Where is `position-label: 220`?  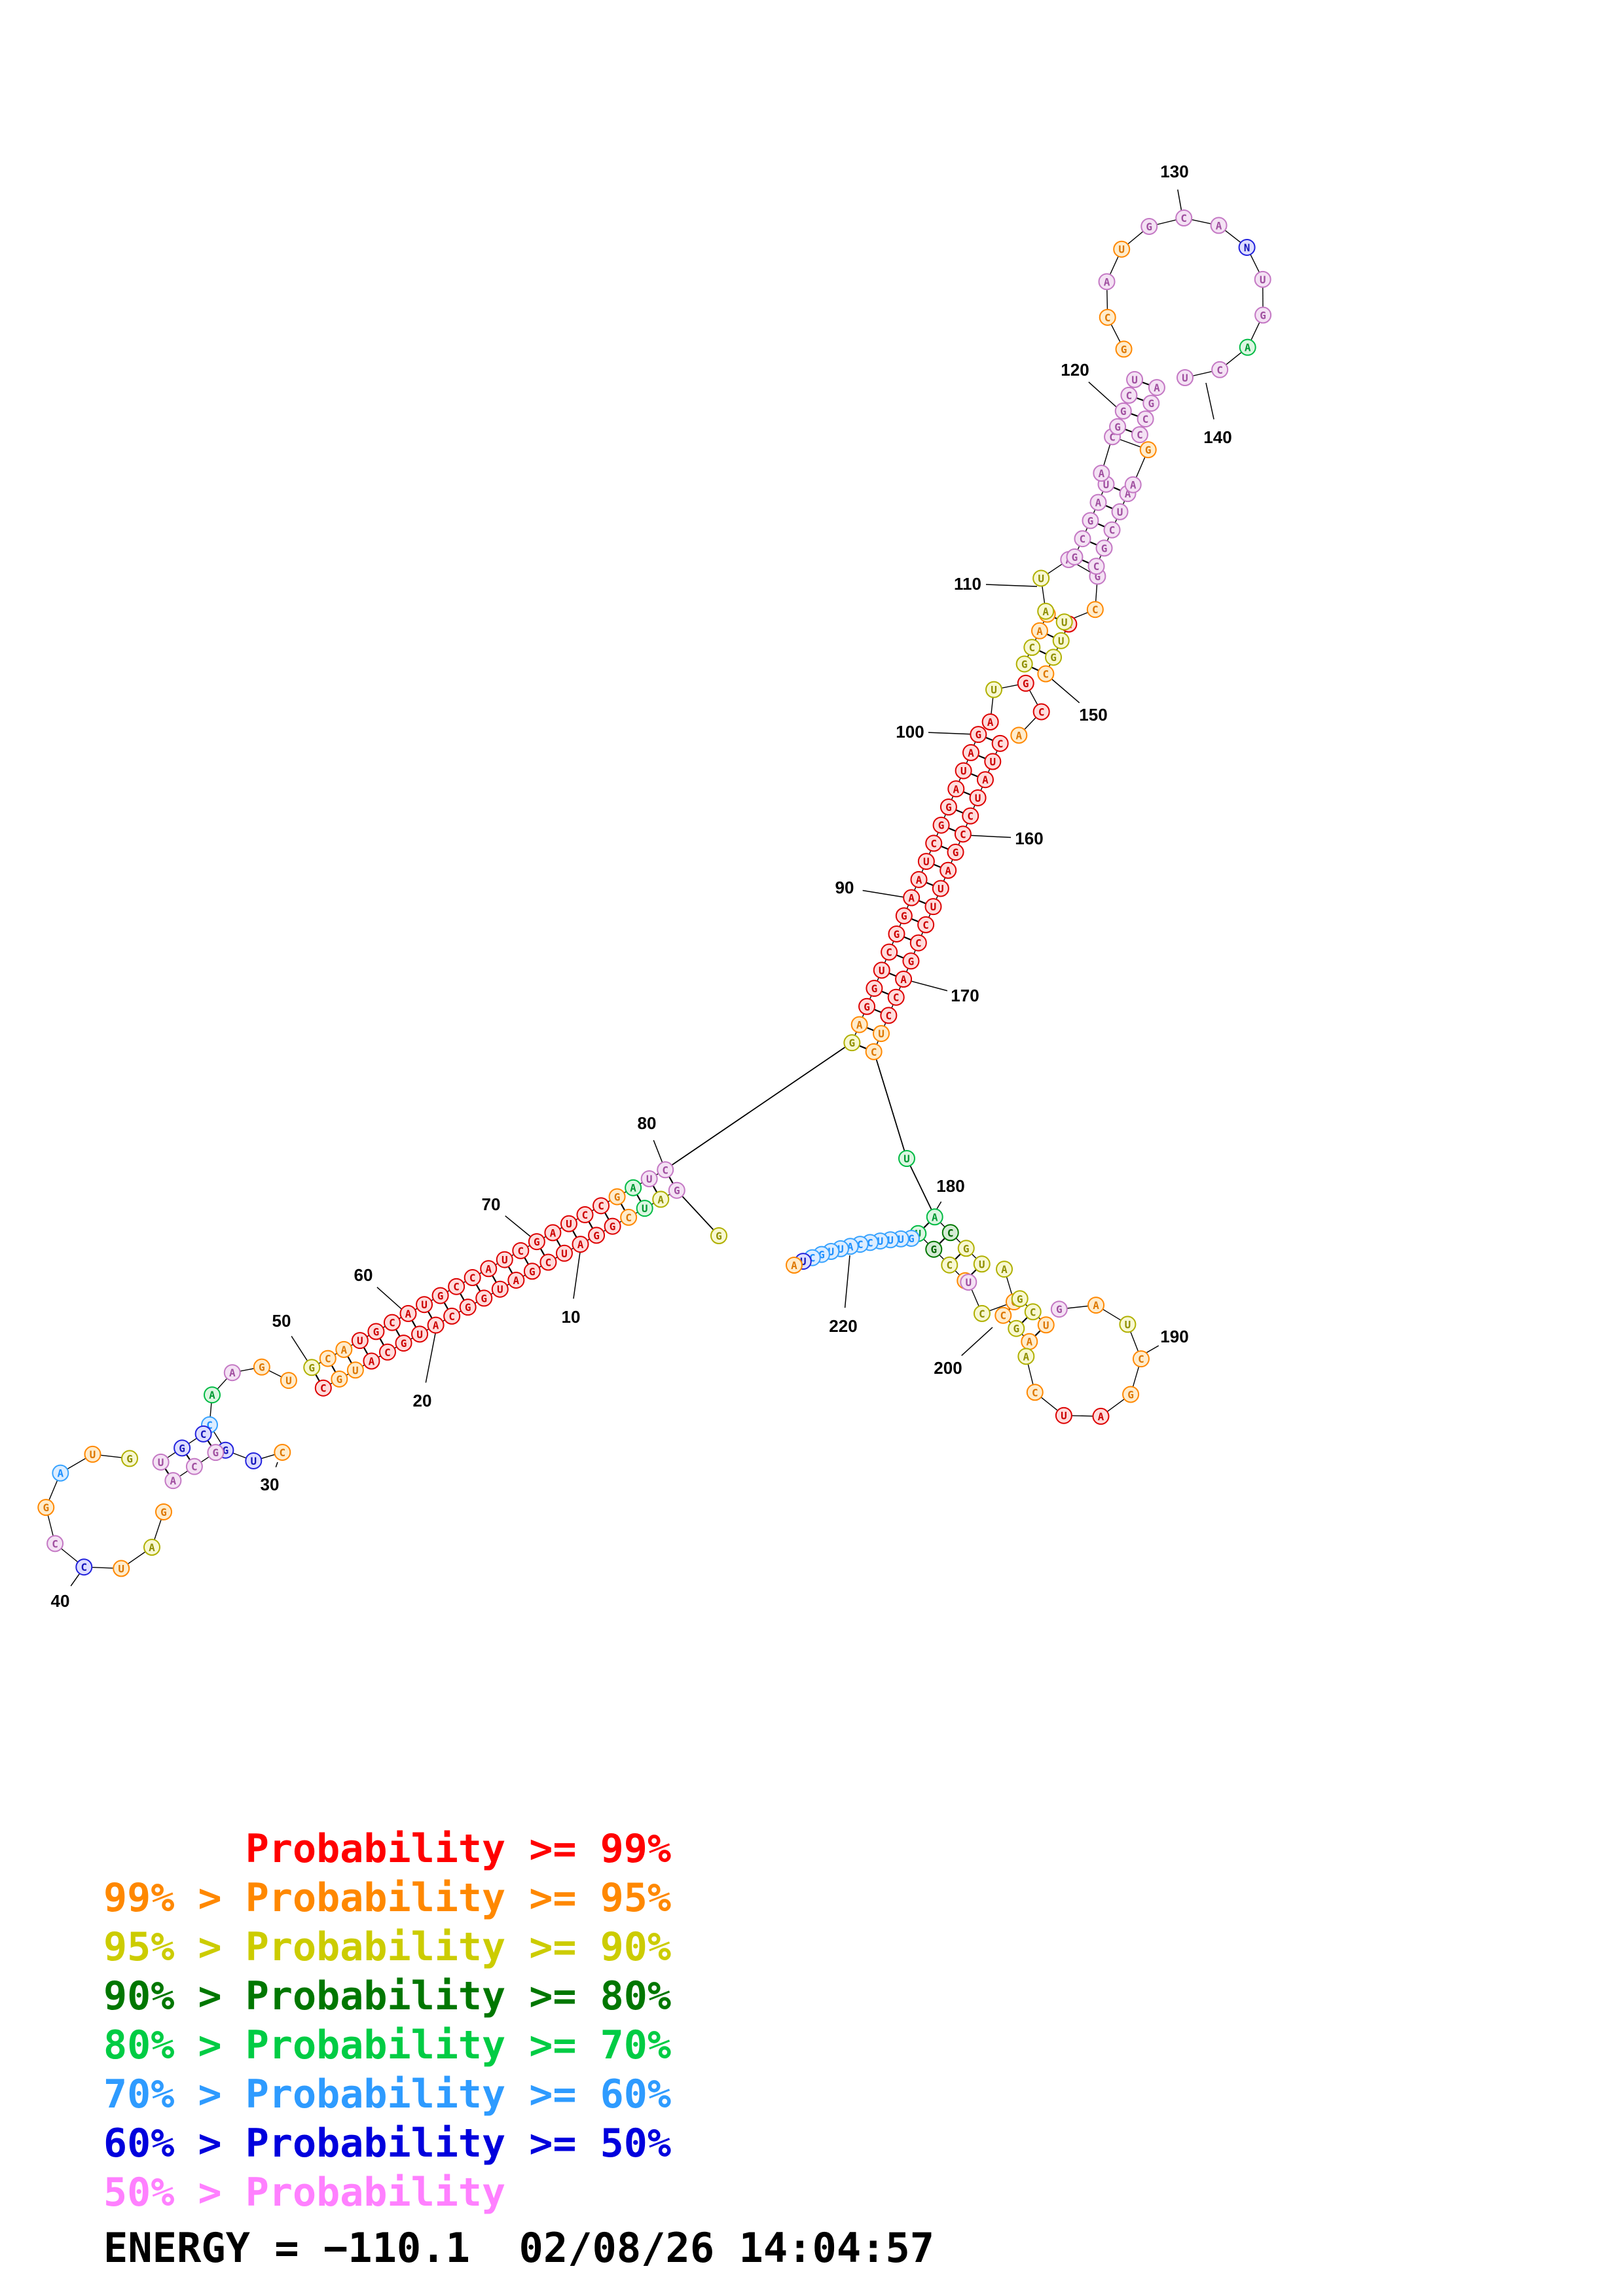
position-label: 220 is located at coordinates (843, 1326).